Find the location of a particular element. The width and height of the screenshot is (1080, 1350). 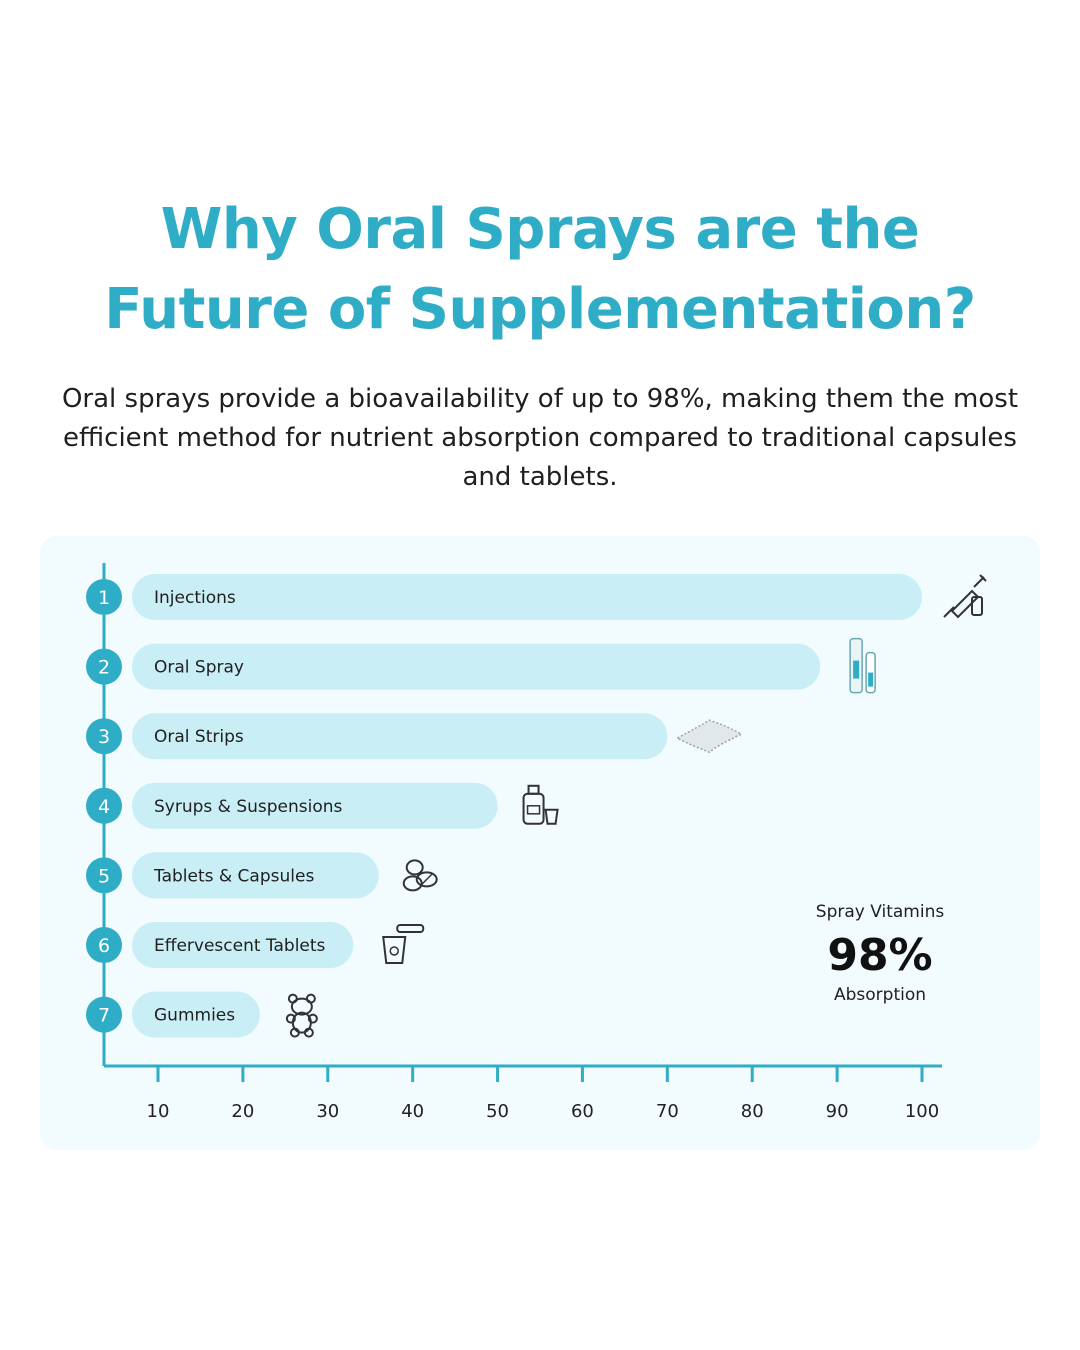

x-tick-label: 90 is located at coordinates (837, 1111).